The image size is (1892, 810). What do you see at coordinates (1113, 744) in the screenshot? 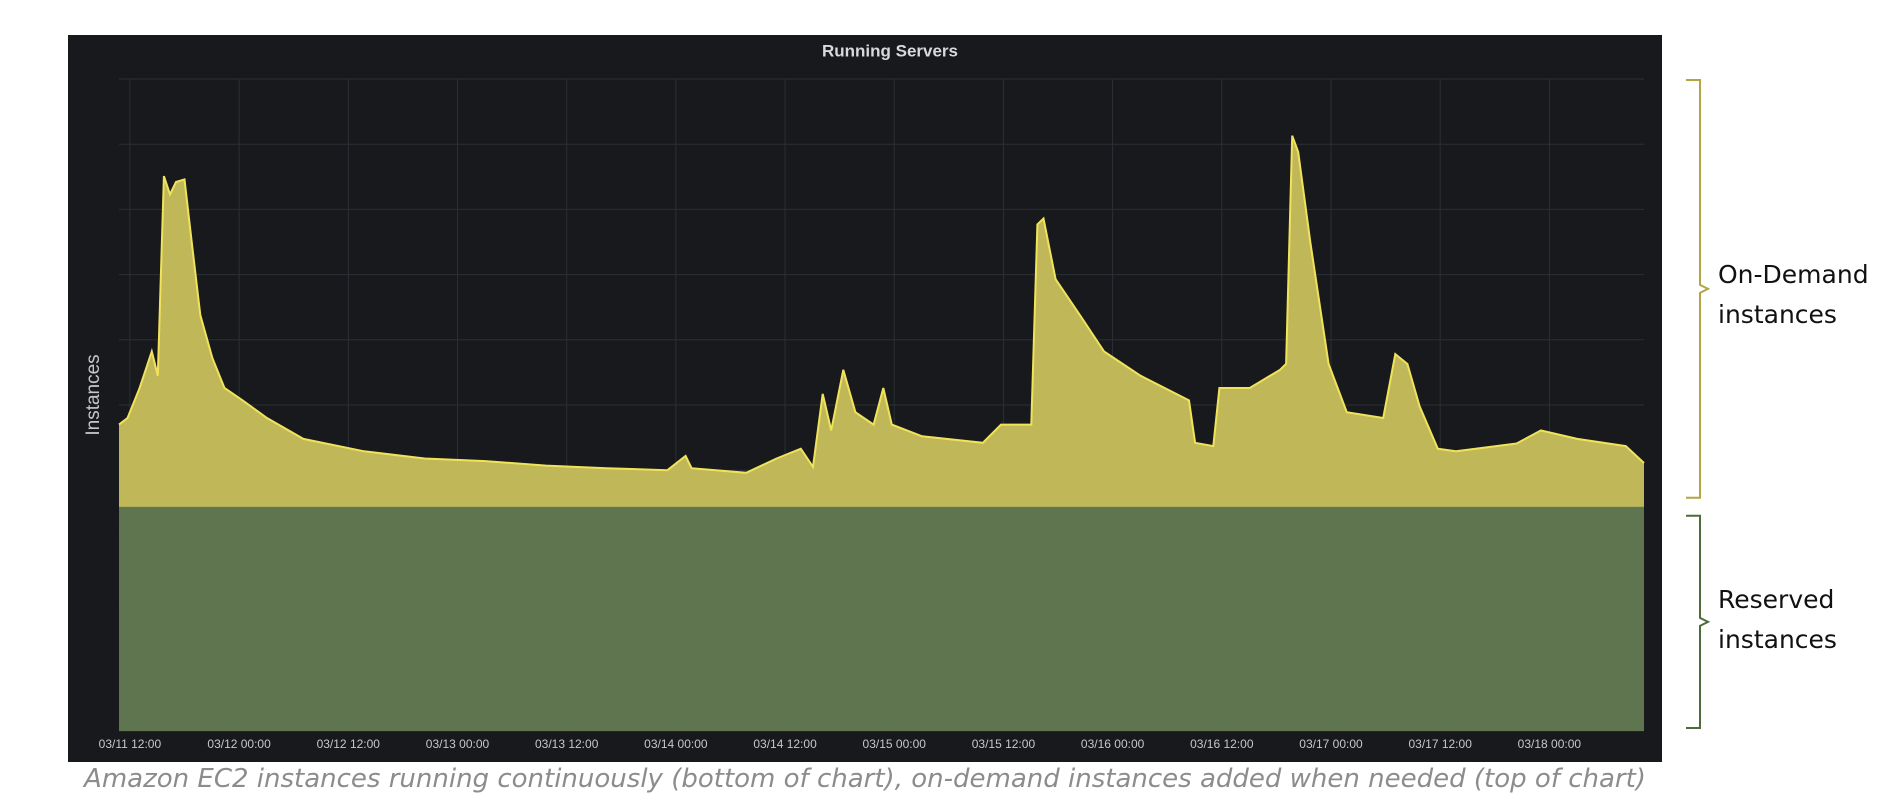
I see `x-tick-label: 03/16 00:00` at bounding box center [1113, 744].